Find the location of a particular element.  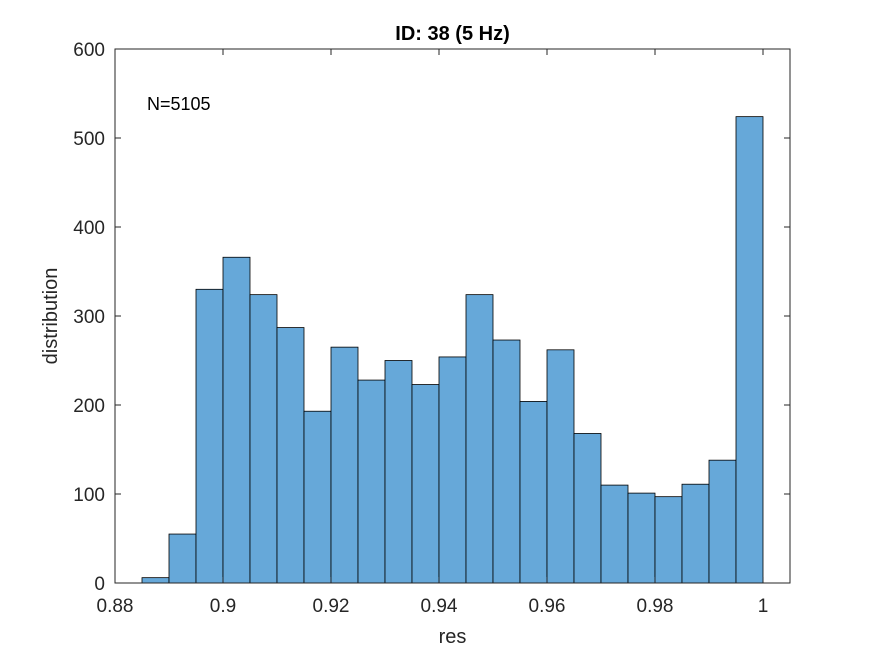

x-tick-label: 0.92 is located at coordinates (331, 606).